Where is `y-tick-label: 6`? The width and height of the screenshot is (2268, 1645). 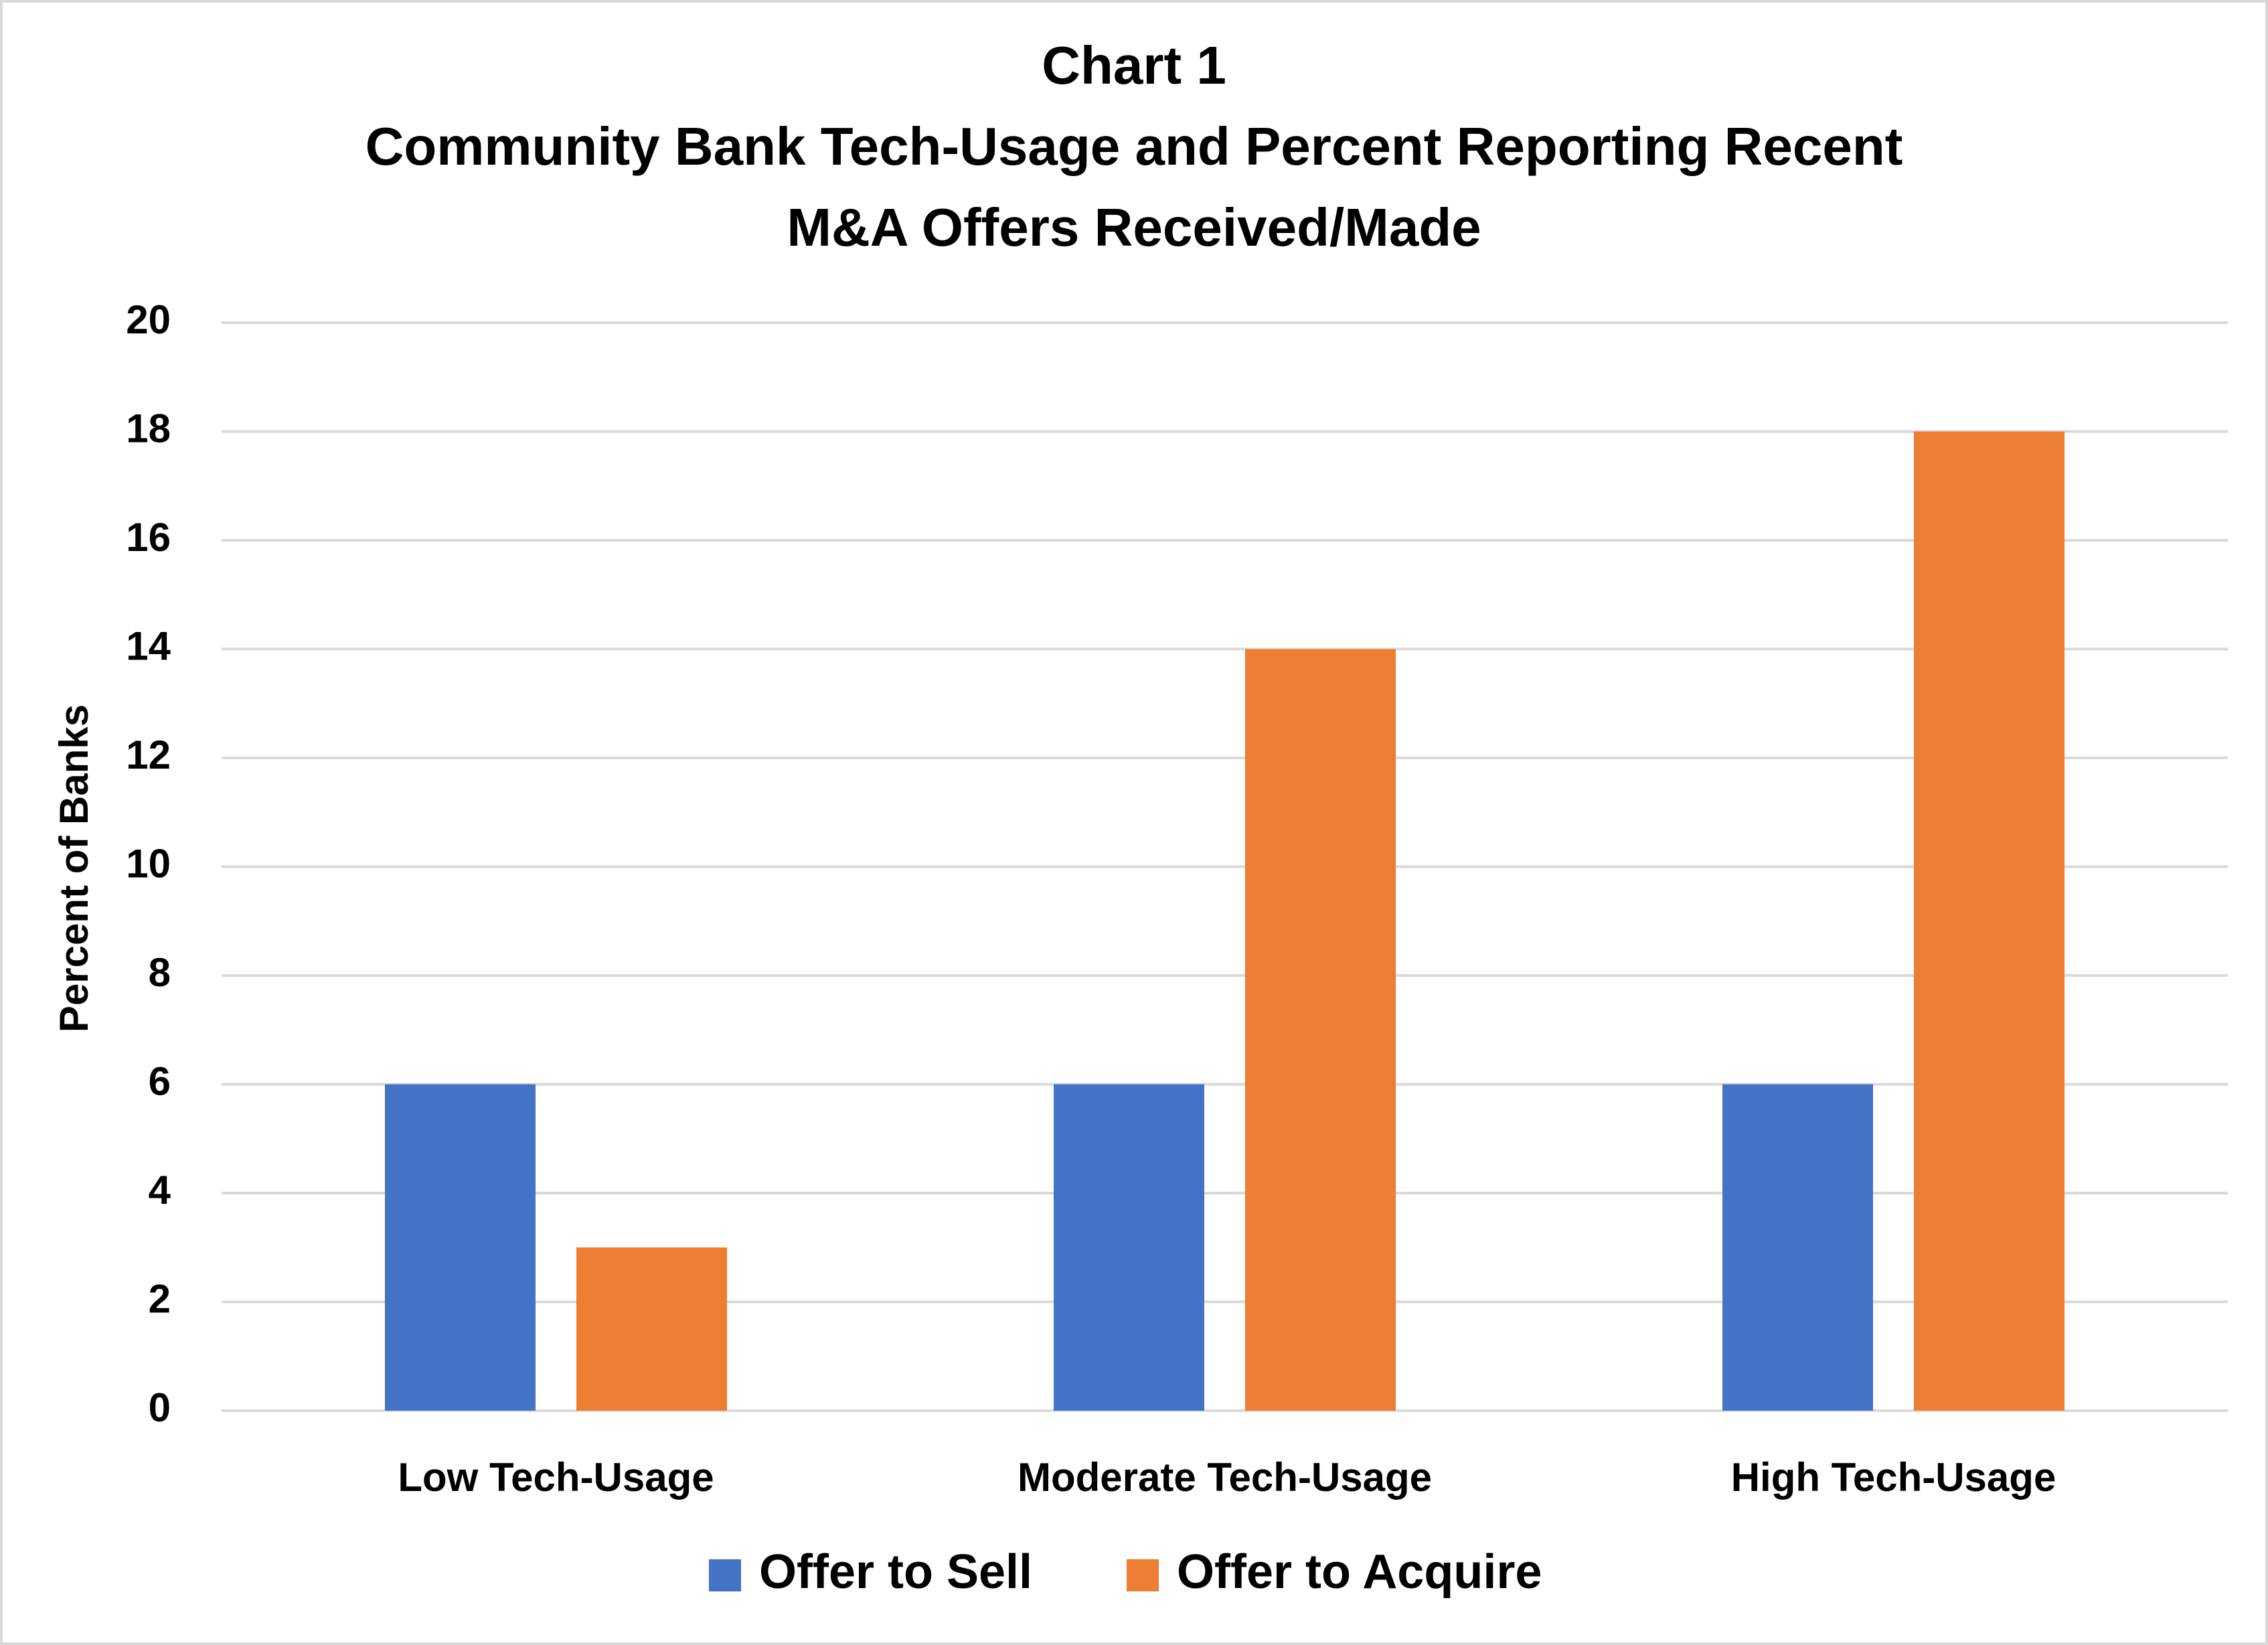
y-tick-label: 6 is located at coordinates (160, 1081).